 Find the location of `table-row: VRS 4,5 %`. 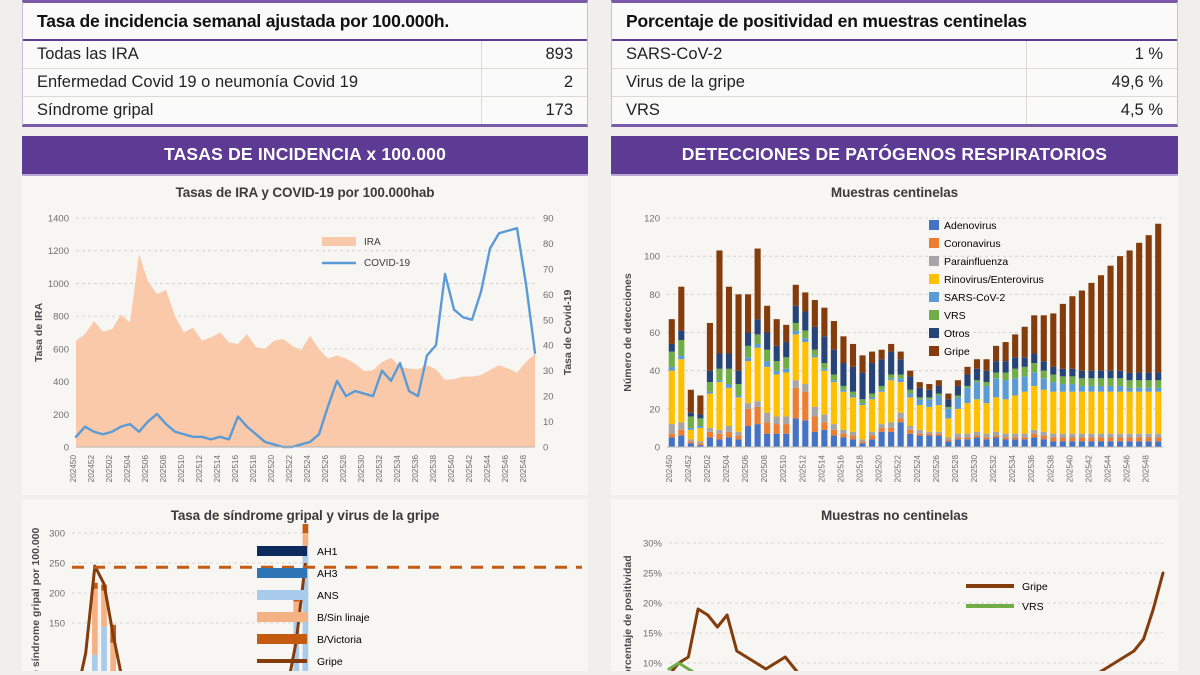

table-row: VRS 4,5 % is located at coordinates (894, 110).